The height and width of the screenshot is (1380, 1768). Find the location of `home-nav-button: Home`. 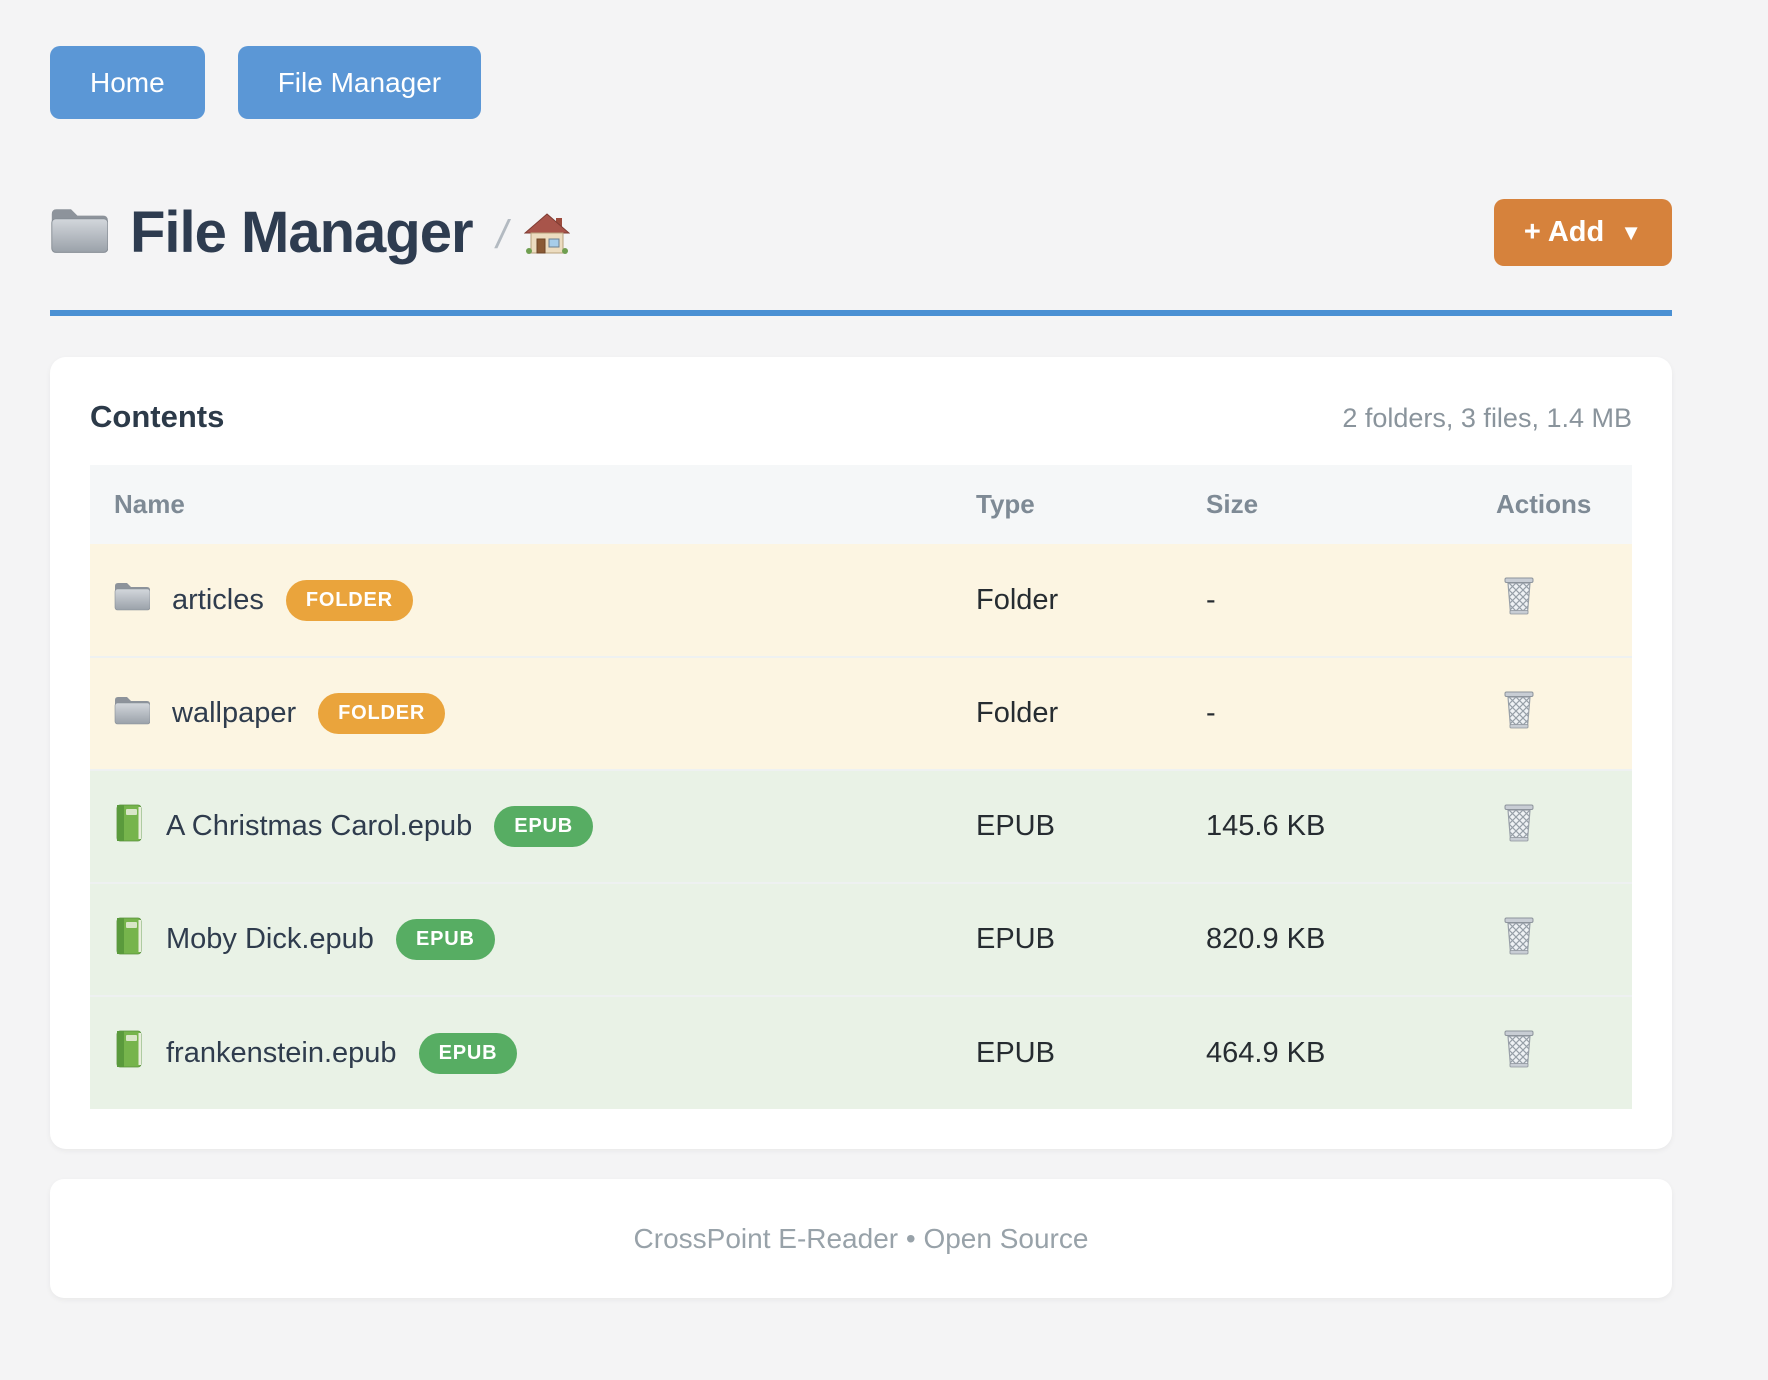

home-nav-button: Home is located at coordinates (127, 82).